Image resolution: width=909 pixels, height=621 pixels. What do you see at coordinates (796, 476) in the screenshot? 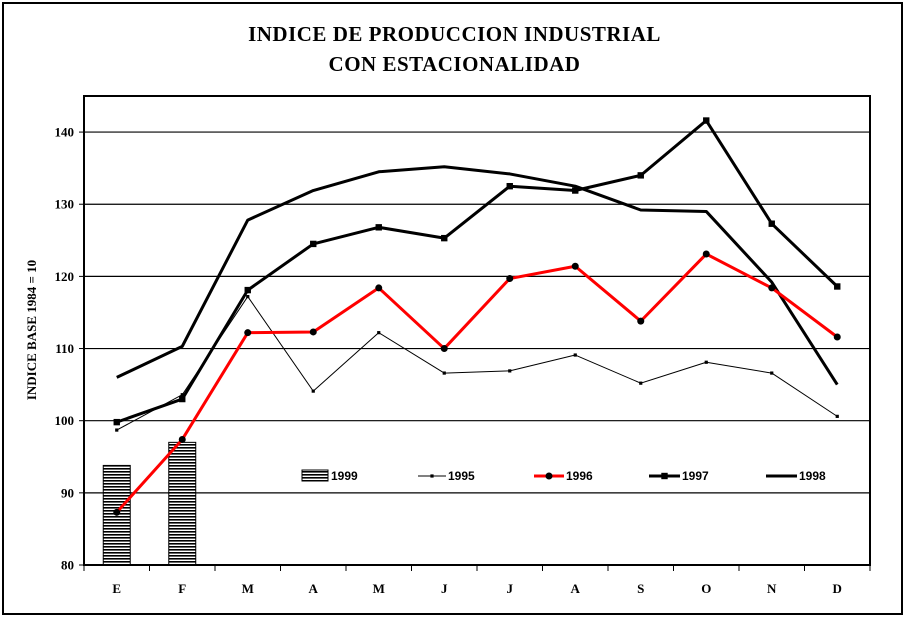
I see `legend-item-1998: 1998` at bounding box center [796, 476].